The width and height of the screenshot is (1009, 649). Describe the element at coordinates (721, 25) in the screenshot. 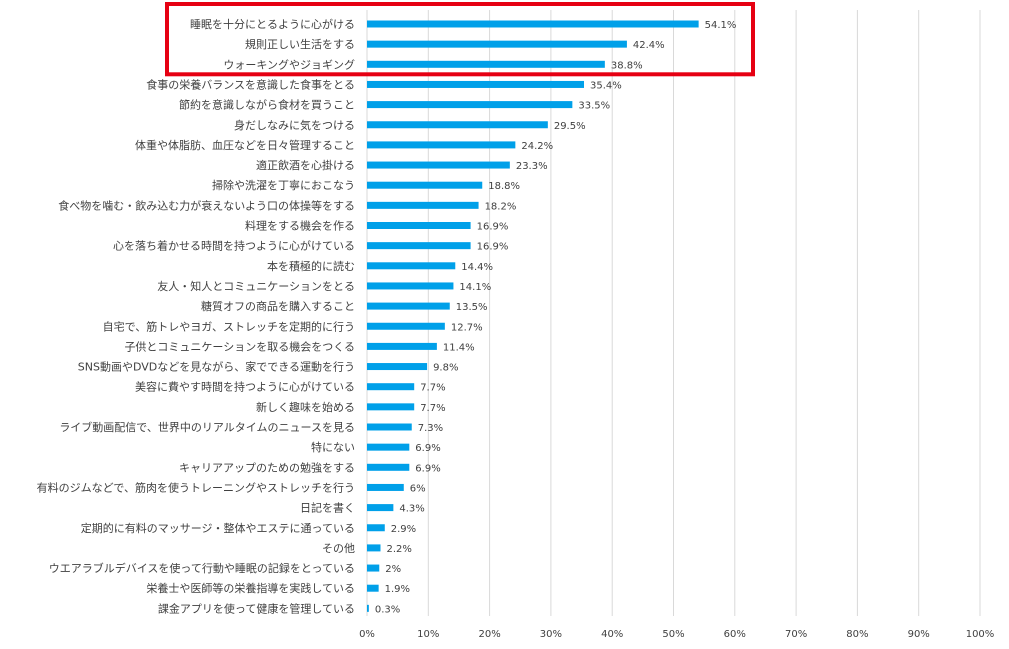

I see `value-label: 54.1%` at that location.